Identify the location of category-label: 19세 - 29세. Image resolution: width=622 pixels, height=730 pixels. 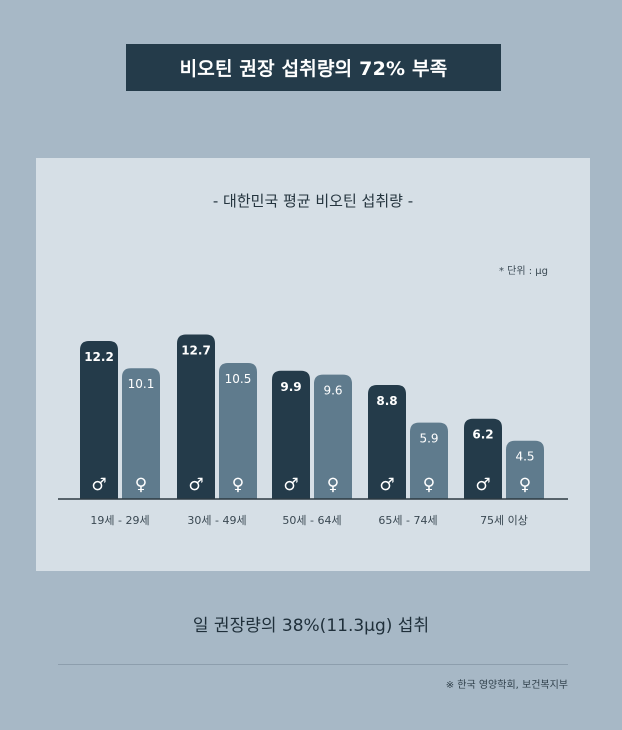
(119, 520).